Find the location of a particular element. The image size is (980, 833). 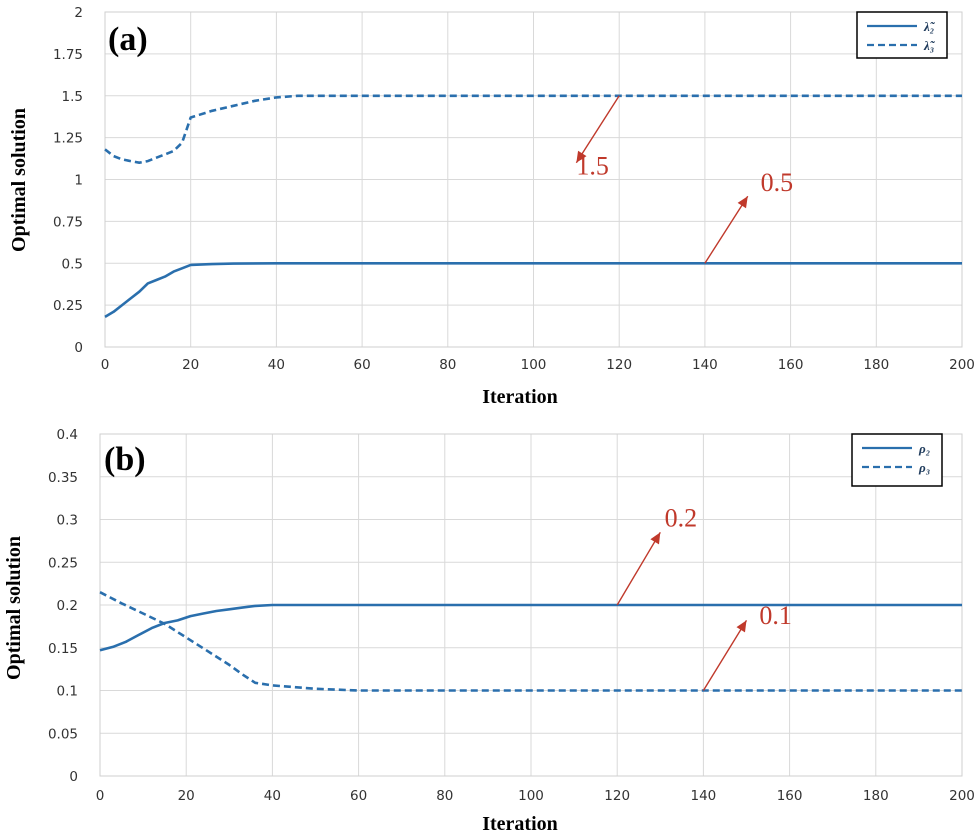

x-tick-labels-b: 0 20 40 60 80 100 120 140 160 180 200 is located at coordinates (535, 796).